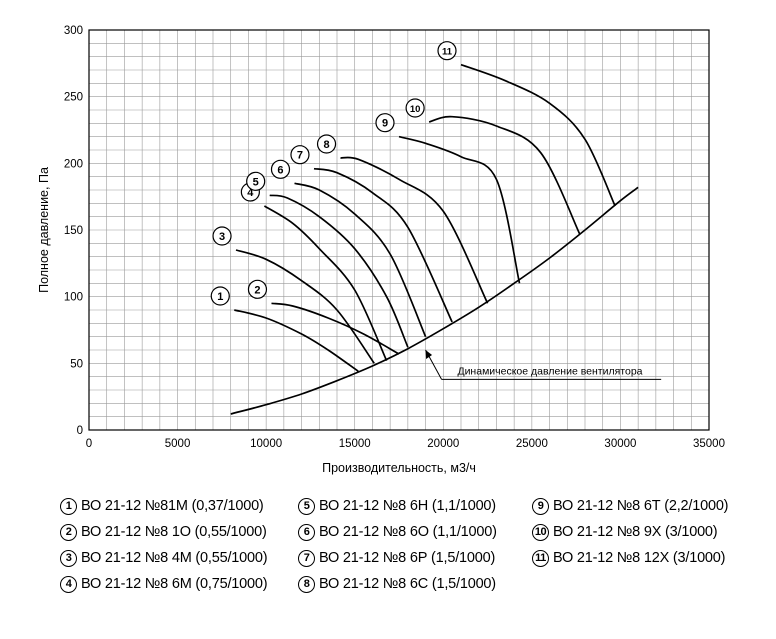 This screenshot has height=639, width=776. What do you see at coordinates (532, 444) in the screenshot?
I see `x-tick-label: 25000` at bounding box center [532, 444].